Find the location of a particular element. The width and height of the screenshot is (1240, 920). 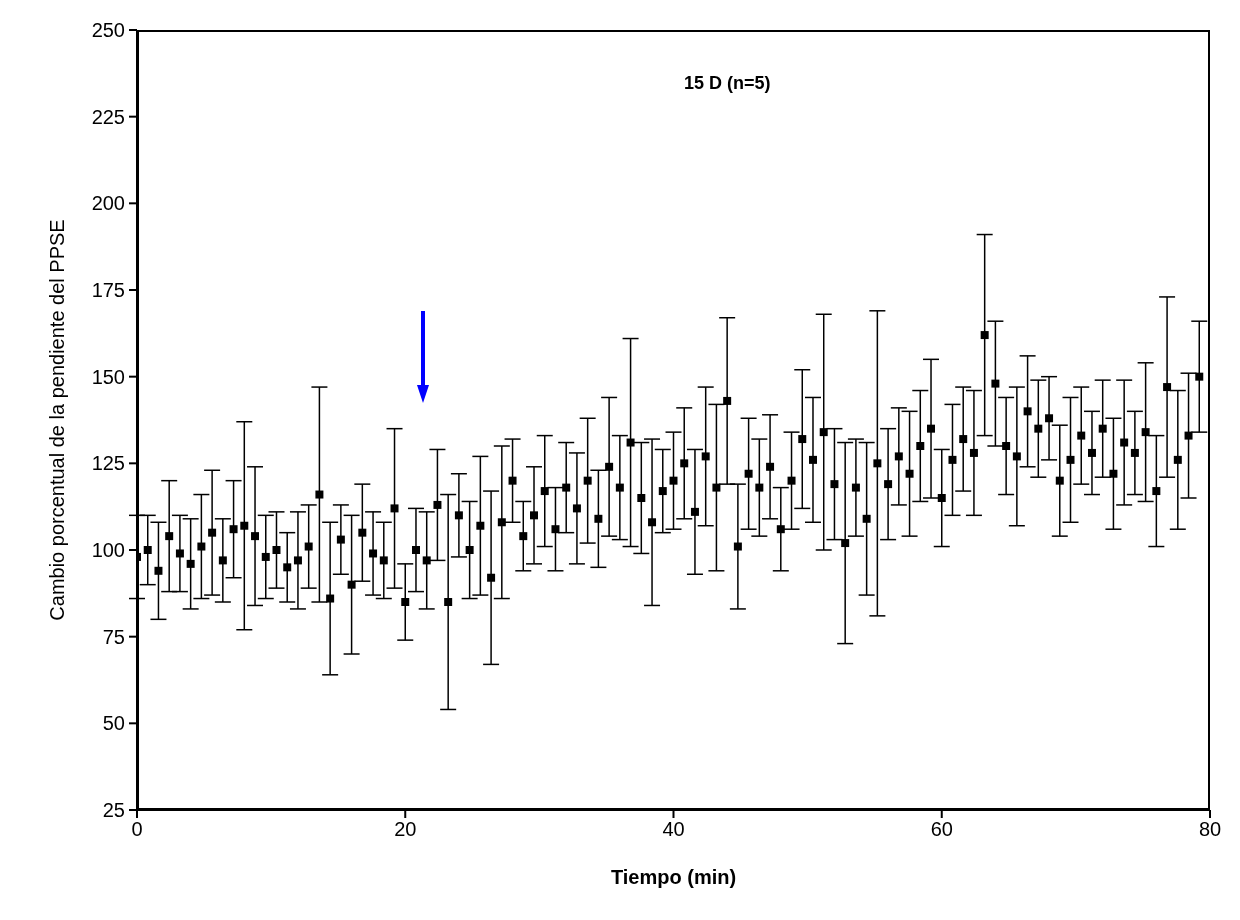

y-tick-label: 225 is located at coordinates (108, 116).